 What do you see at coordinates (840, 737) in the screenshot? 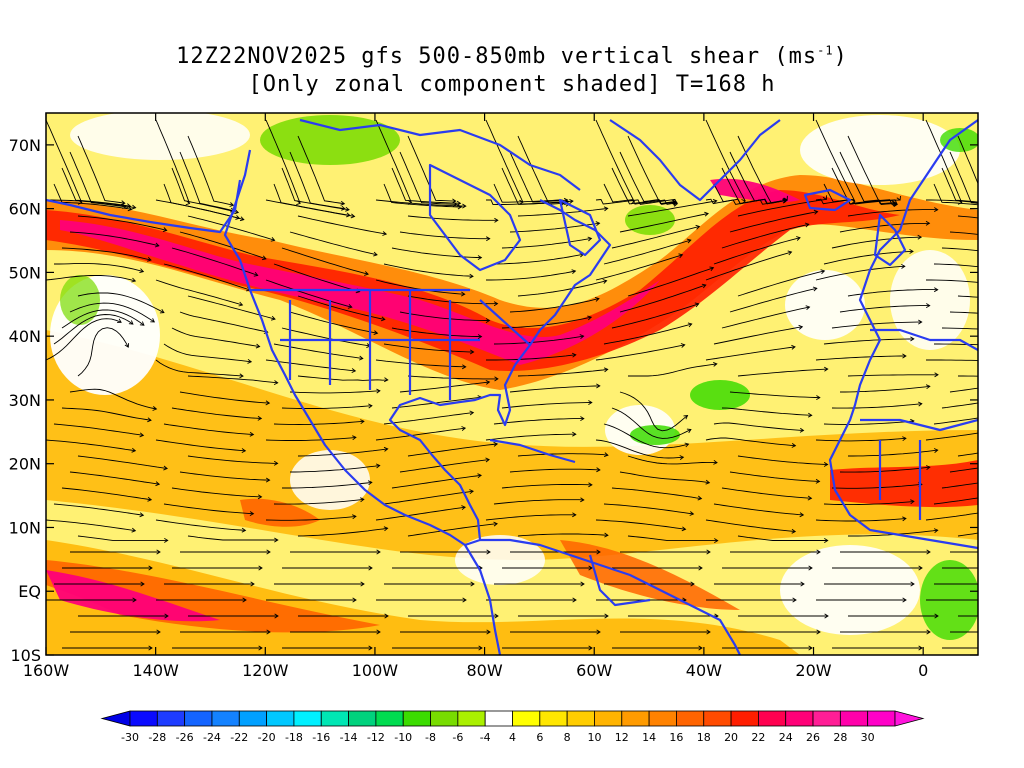
I see `colorbar-label: 28` at bounding box center [840, 737].